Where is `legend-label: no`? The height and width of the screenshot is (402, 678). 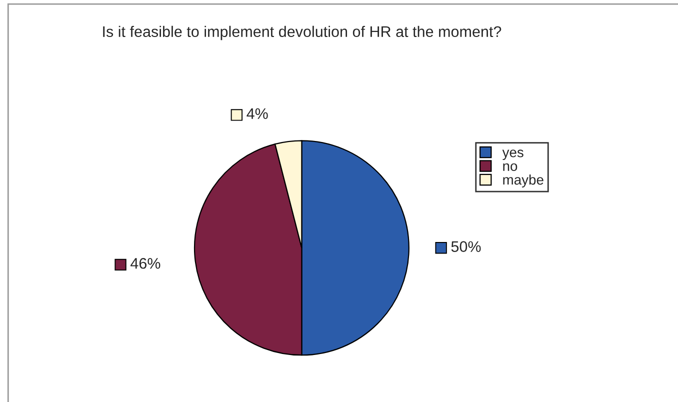
legend-label: no is located at coordinates (510, 167).